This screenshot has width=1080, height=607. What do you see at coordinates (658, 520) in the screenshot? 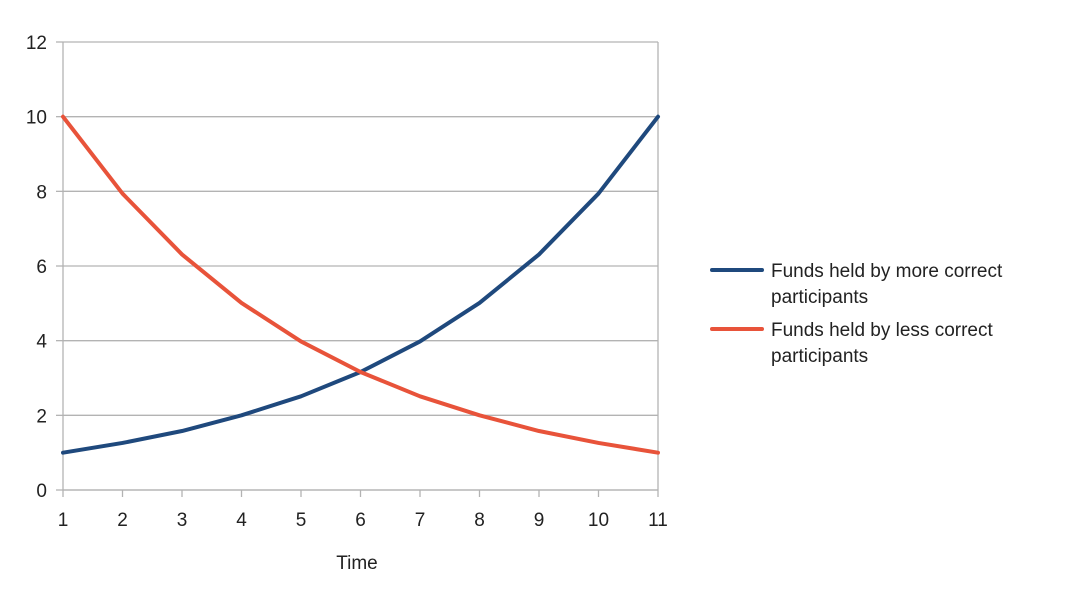
I see `x-tick-label: 11` at bounding box center [658, 520].